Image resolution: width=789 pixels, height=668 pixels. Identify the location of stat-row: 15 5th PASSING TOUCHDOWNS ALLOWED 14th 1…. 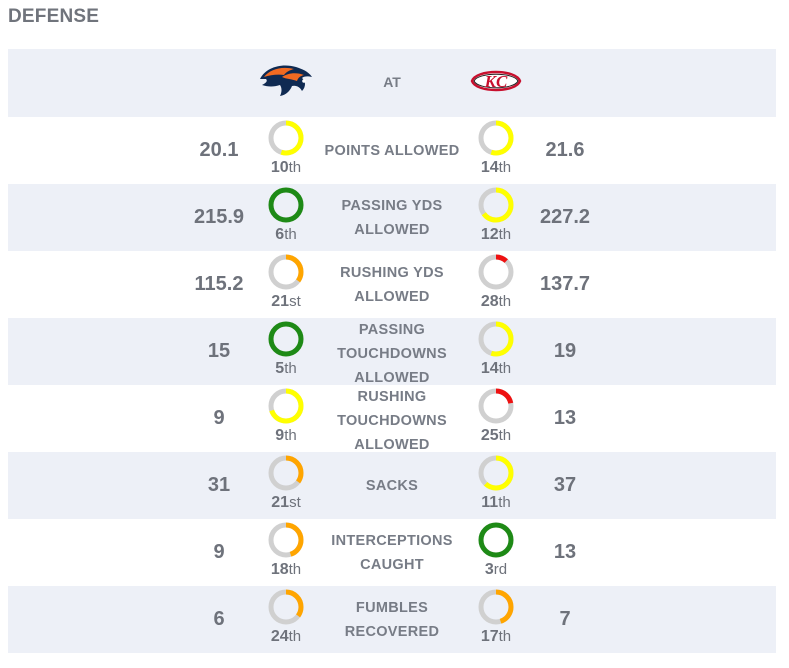
(392, 352).